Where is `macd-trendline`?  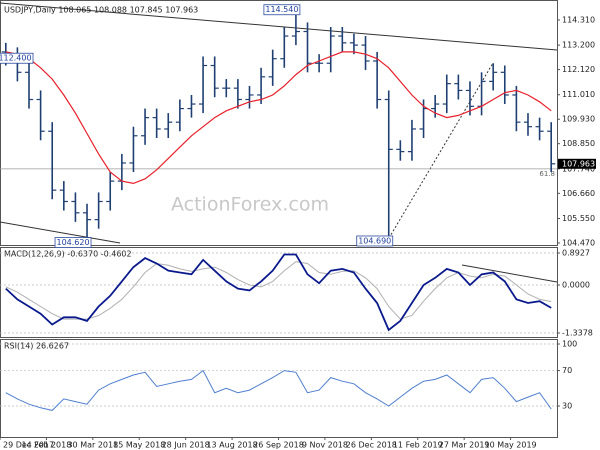
macd-trendline is located at coordinates (509, 273).